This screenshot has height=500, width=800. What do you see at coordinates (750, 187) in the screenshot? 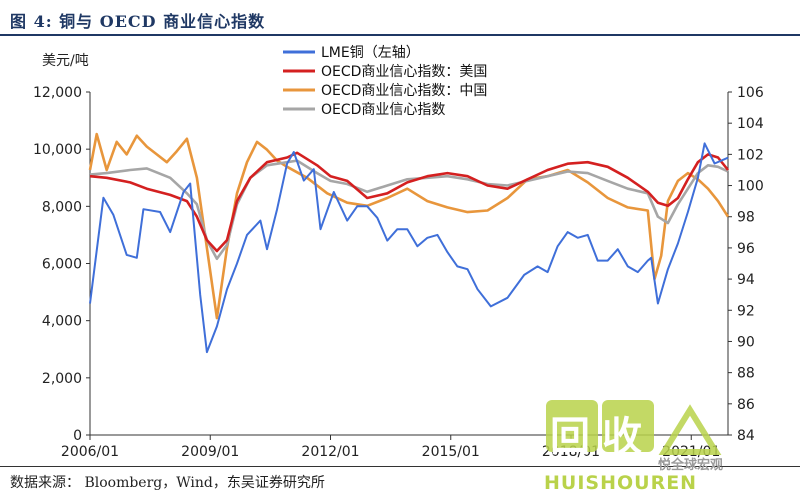
I see `right-tick-label: 100` at bounding box center [750, 187].